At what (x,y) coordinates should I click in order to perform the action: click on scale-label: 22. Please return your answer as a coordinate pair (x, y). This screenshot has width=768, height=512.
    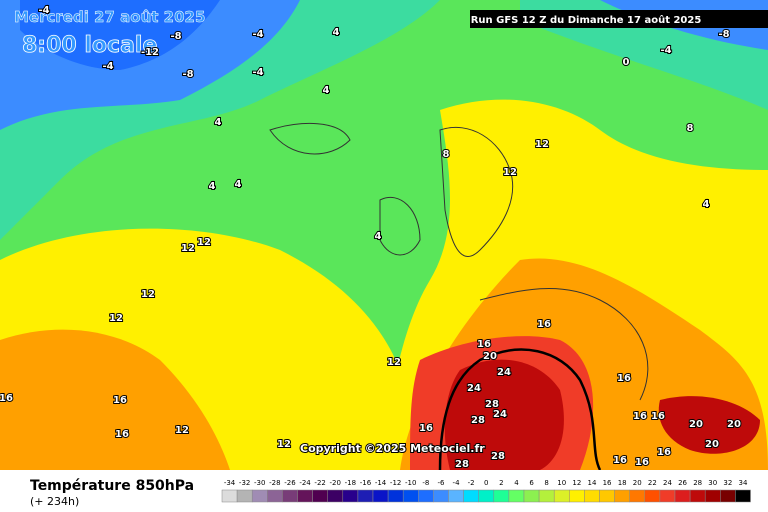
    Looking at the image, I should click on (652, 483).